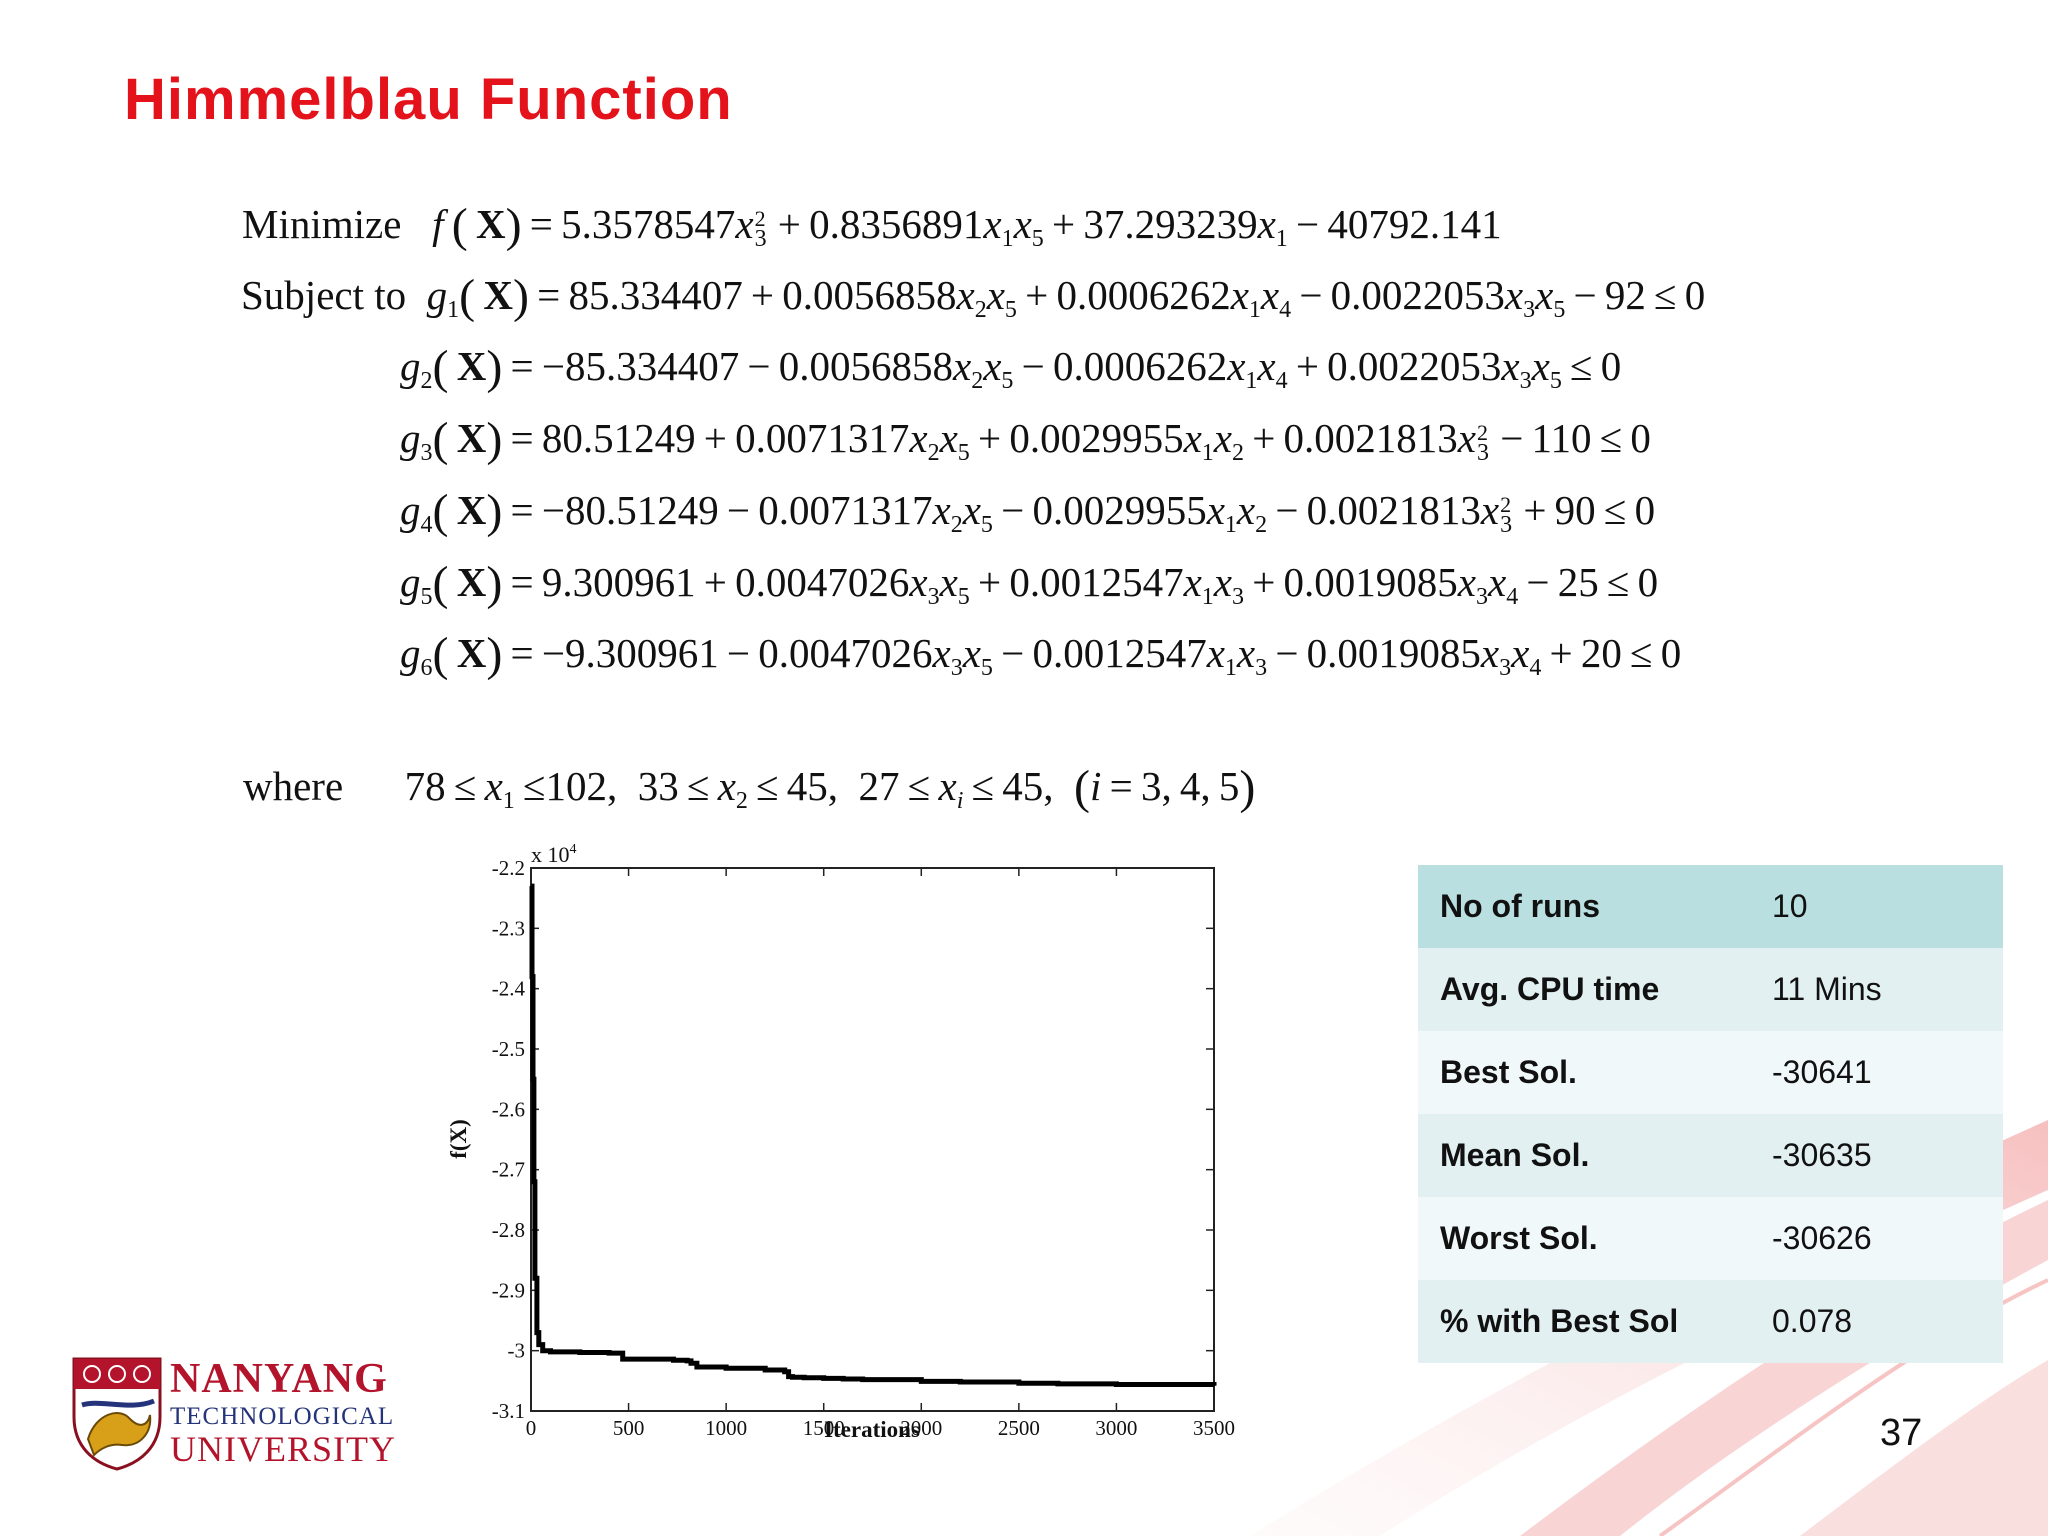 Image resolution: width=2048 pixels, height=1536 pixels. What do you see at coordinates (1812, 1321) in the screenshot?
I see `stat-value: 0.078` at bounding box center [1812, 1321].